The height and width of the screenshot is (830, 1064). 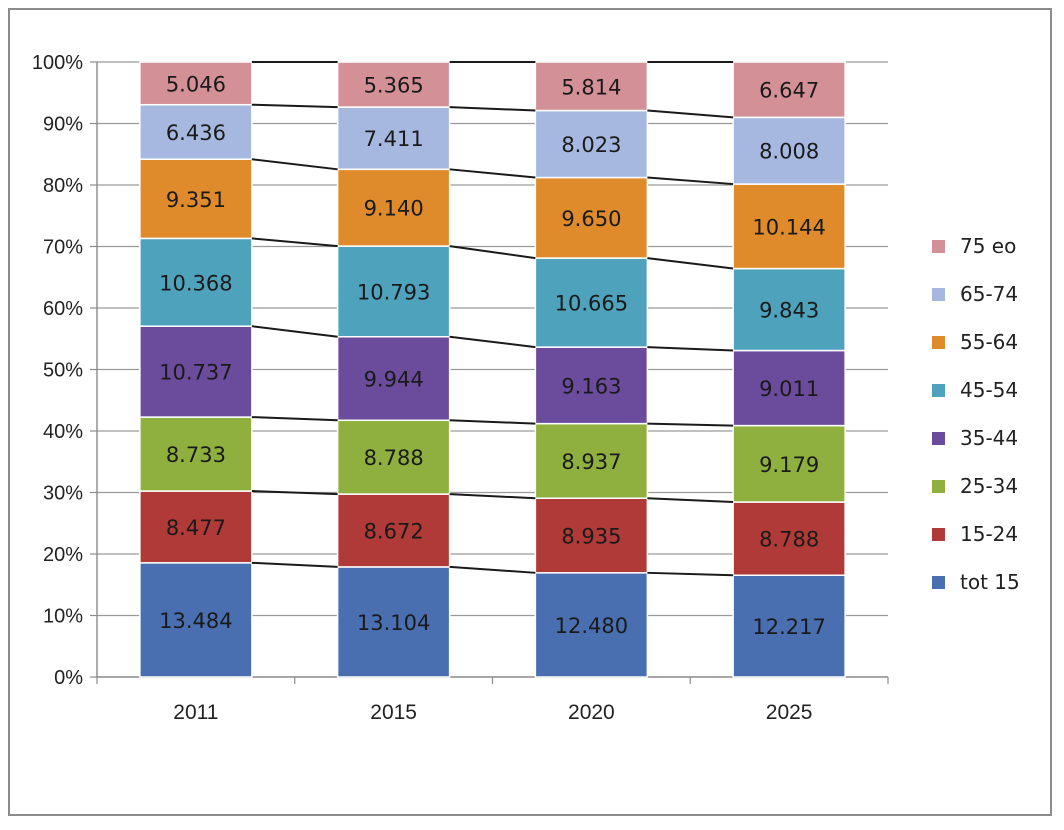 I want to click on data-label: 8.788, so click(x=789, y=540).